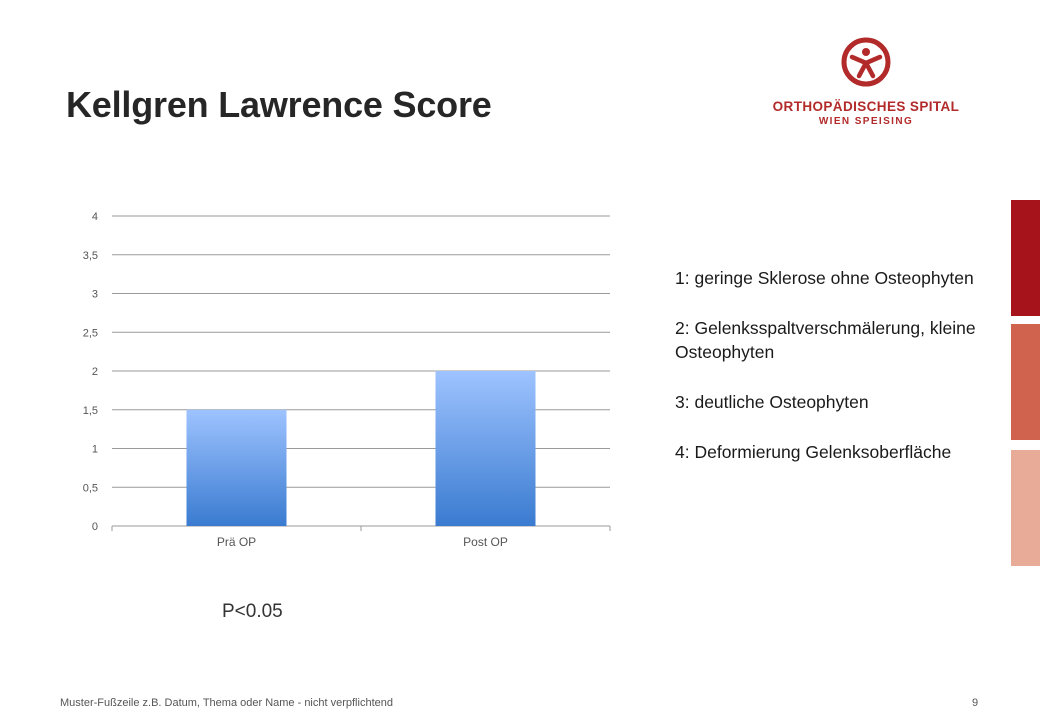 Image resolution: width=1040 pixels, height=720 pixels. What do you see at coordinates (90, 333) in the screenshot?
I see `y-tick-label: 2,5` at bounding box center [90, 333].